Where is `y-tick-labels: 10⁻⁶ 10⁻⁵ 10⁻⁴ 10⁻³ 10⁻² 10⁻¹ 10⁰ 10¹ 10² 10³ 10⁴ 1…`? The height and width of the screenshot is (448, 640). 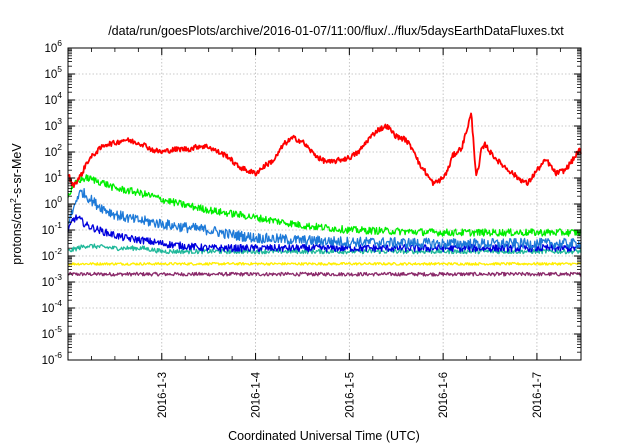 y-tick-labels: 10⁻⁶ 10⁻⁵ 10⁻⁴ 10⁻³ 10⁻² 10⁻¹ 10⁰ 10¹ 10² 10³ 10⁴ 1… is located at coordinates (52, 202).